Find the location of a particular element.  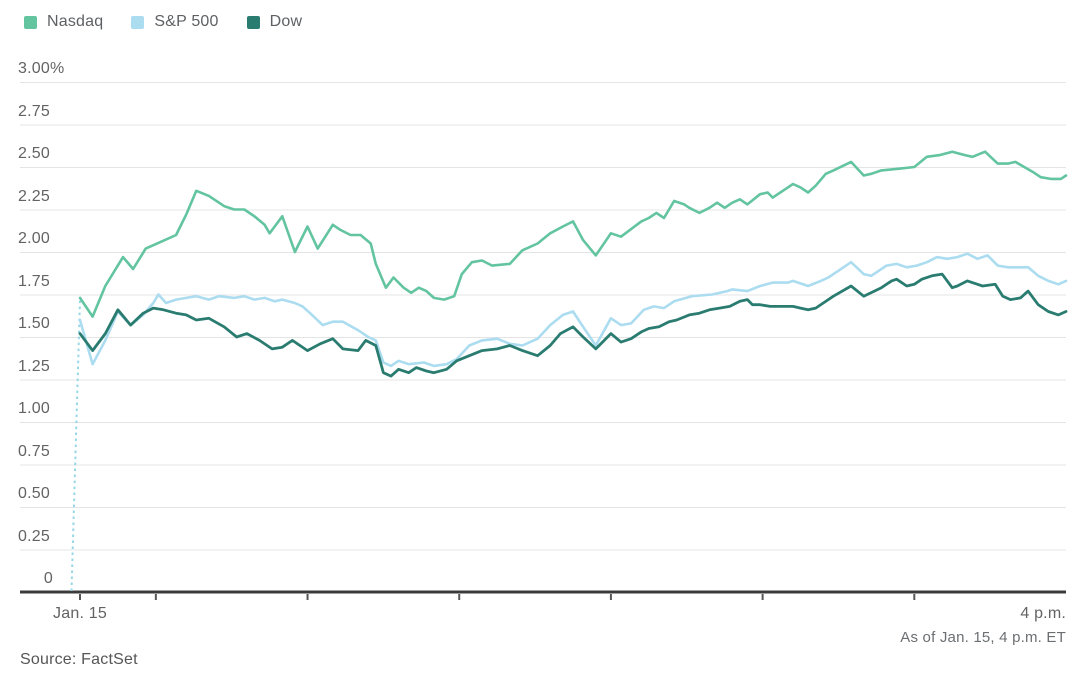

y-tick-label: 1.00 is located at coordinates (34, 408).